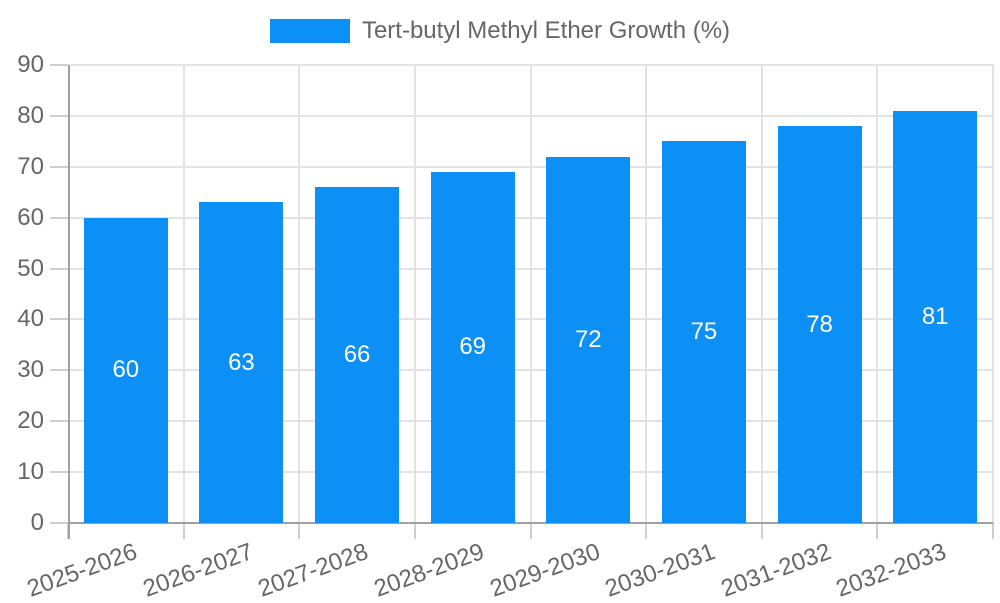  I want to click on y-axis-line, so click(69, 302).